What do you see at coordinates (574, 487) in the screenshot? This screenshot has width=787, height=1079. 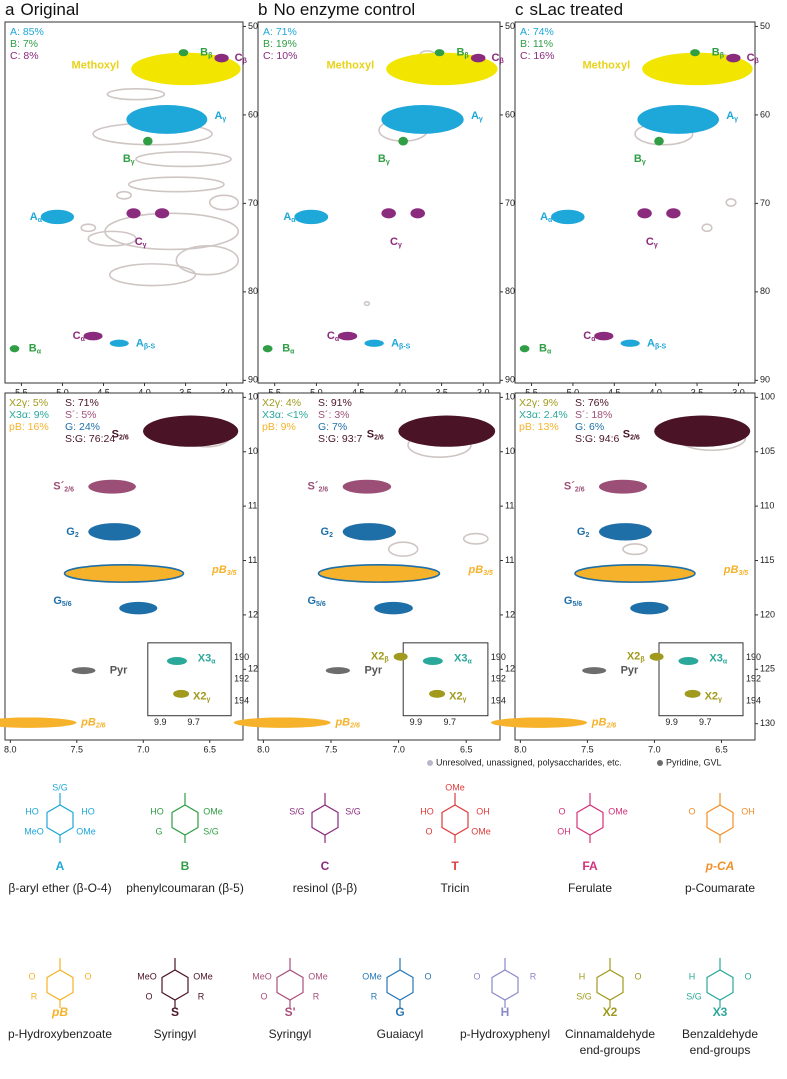 I see `peak-label: S´2/6` at bounding box center [574, 487].